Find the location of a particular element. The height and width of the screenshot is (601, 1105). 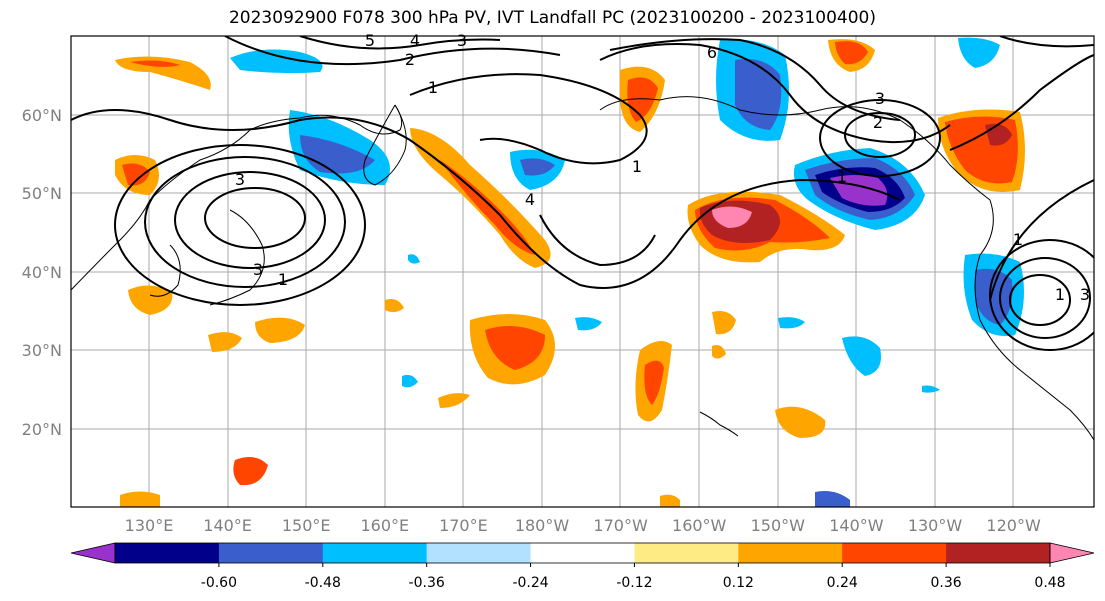

longitude-label: 150°E is located at coordinates (306, 525).